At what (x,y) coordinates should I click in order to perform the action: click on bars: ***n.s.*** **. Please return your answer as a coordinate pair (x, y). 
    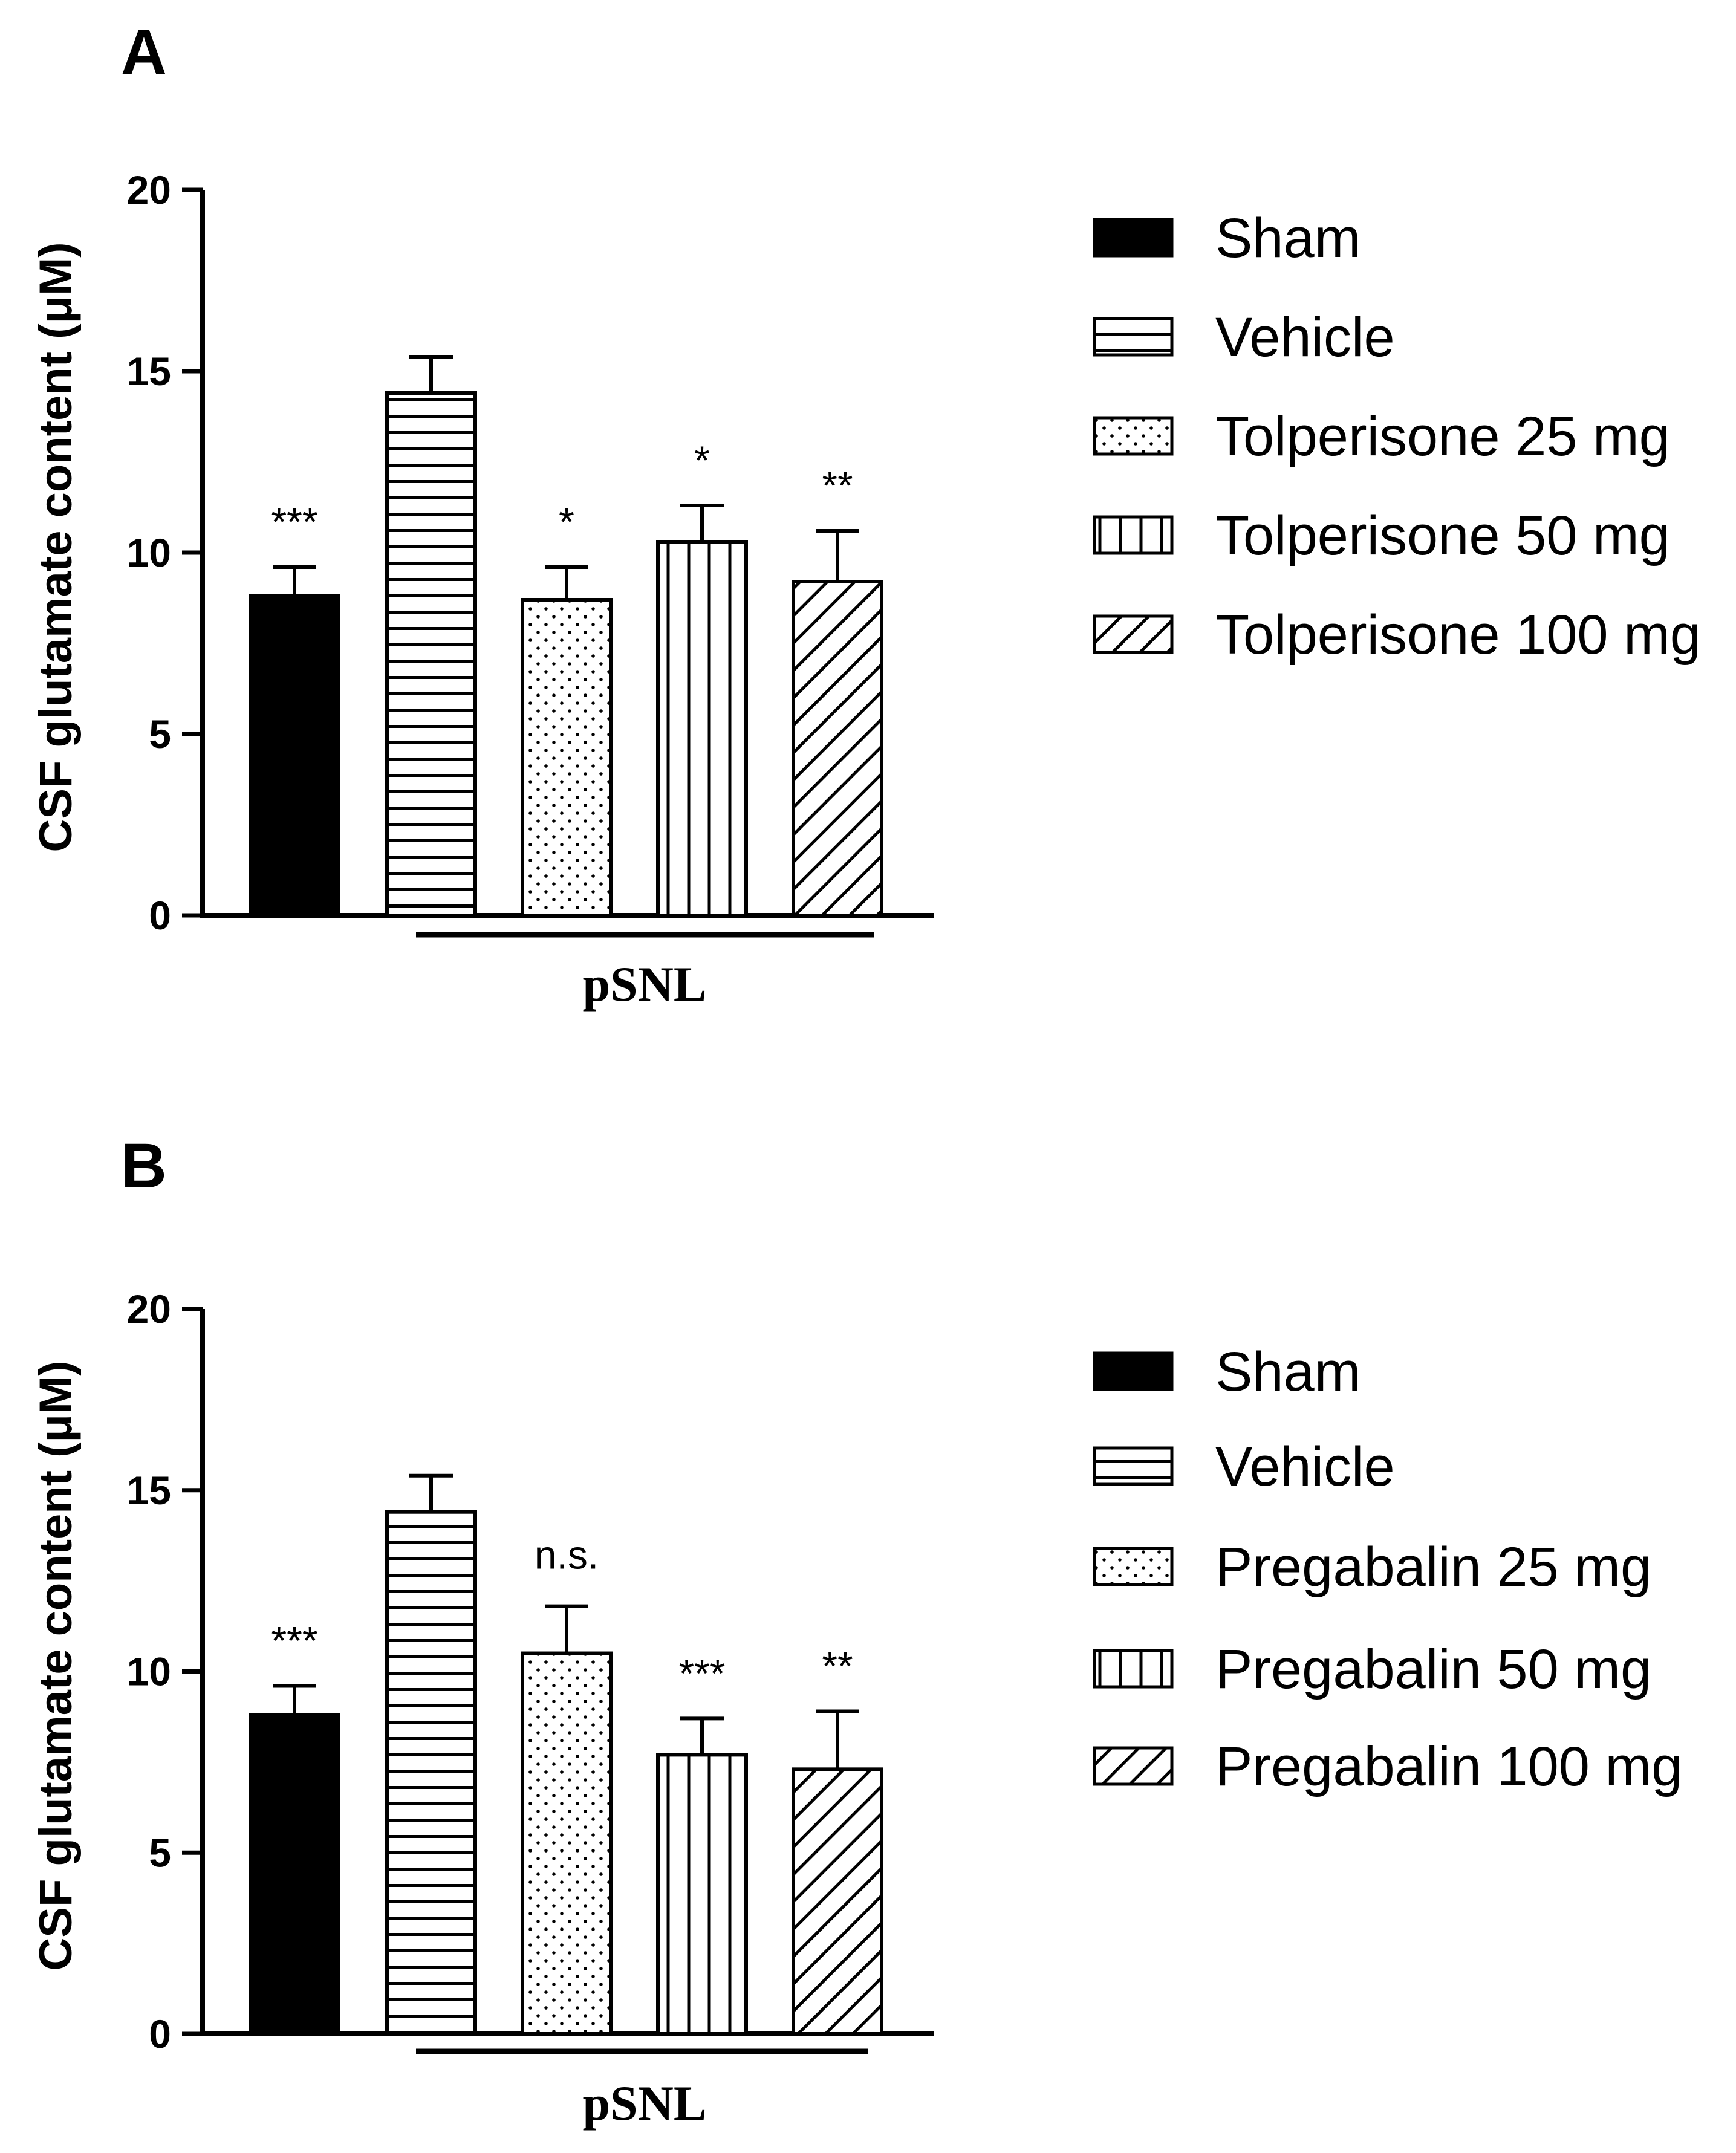
    Looking at the image, I should click on (566, 1754).